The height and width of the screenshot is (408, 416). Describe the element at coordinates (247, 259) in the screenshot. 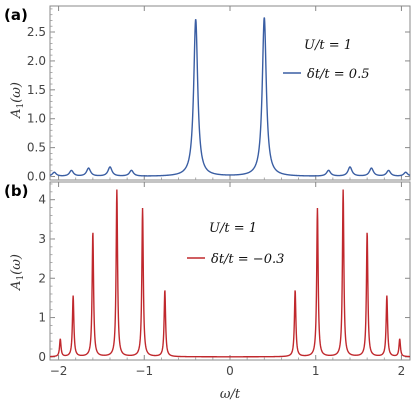

I see `panel-b-legend-label: δt/t = −0.3` at that location.